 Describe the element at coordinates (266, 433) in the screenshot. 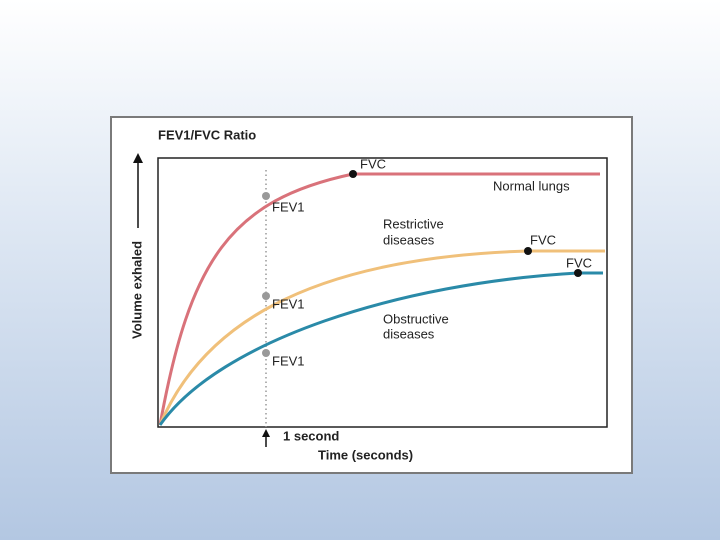

I see `time-arrowhead` at that location.